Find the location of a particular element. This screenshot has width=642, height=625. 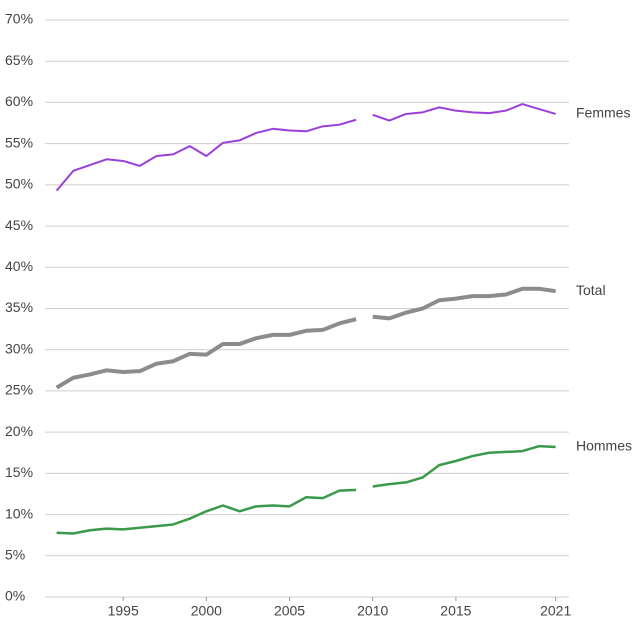

x-tick-label: 2015 is located at coordinates (455, 611).